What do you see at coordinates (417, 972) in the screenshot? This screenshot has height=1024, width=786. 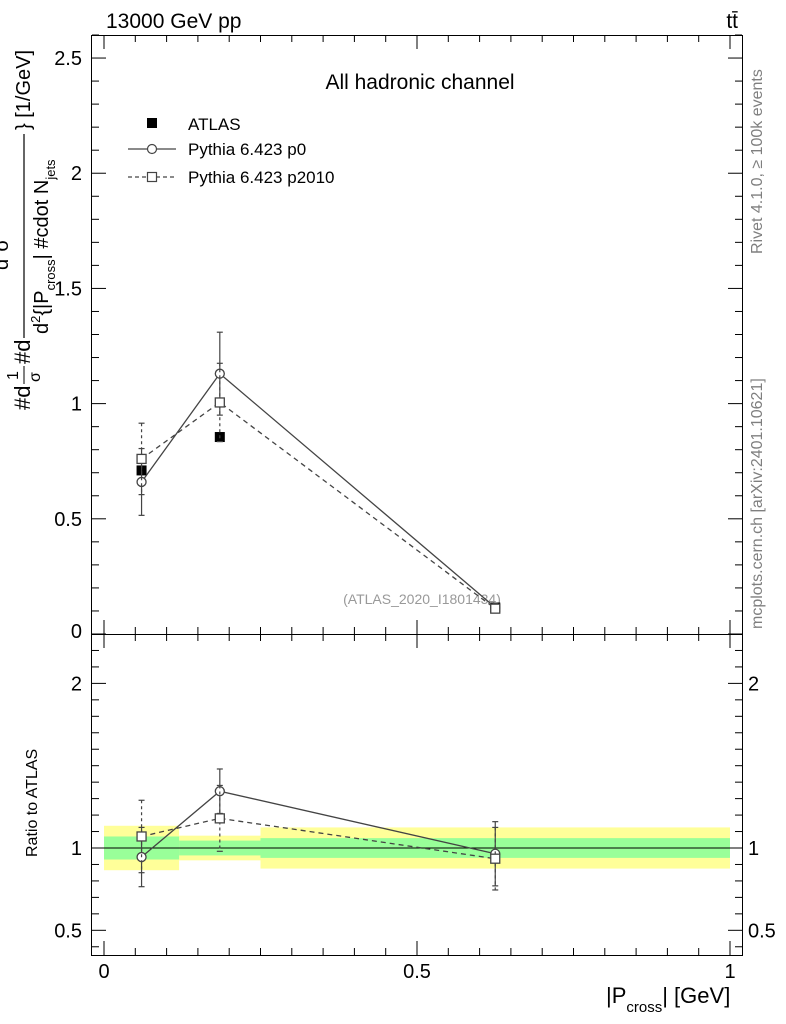 I see `x-tick-label: 0.5` at bounding box center [417, 972].